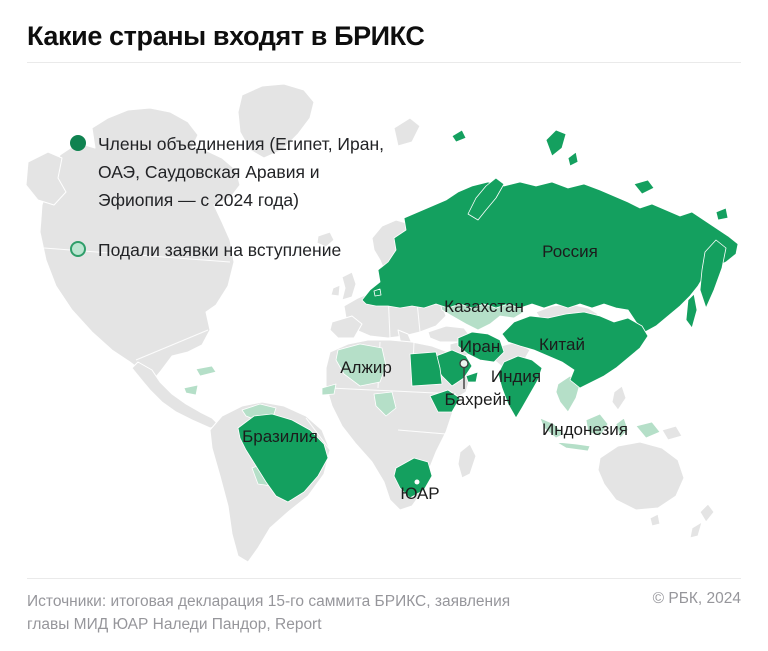  I want to click on country-uae, so click(472, 377).